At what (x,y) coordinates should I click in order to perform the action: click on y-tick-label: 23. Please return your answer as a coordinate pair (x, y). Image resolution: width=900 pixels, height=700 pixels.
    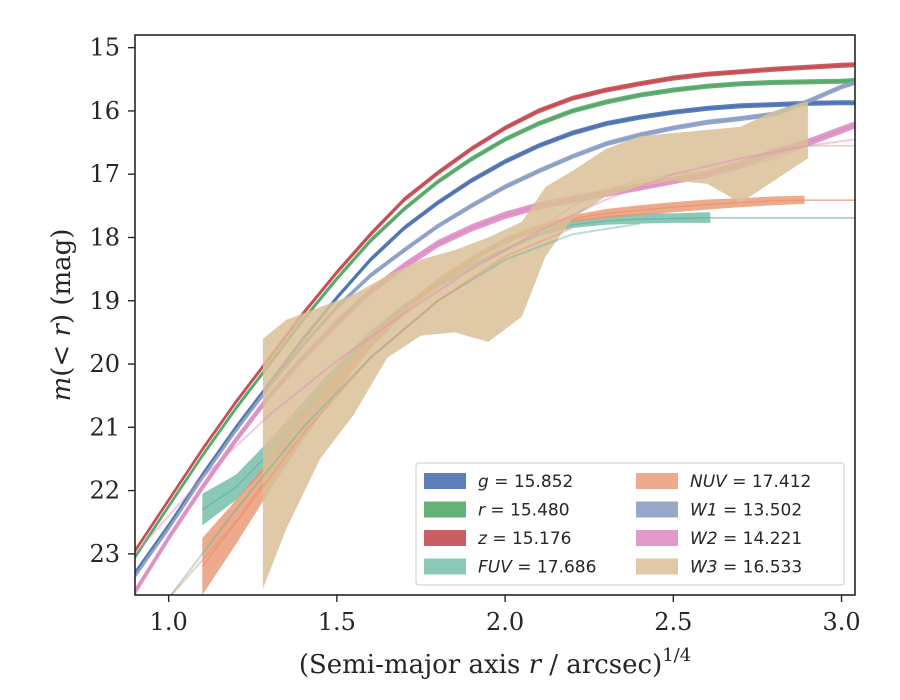
    Looking at the image, I should click on (104, 554).